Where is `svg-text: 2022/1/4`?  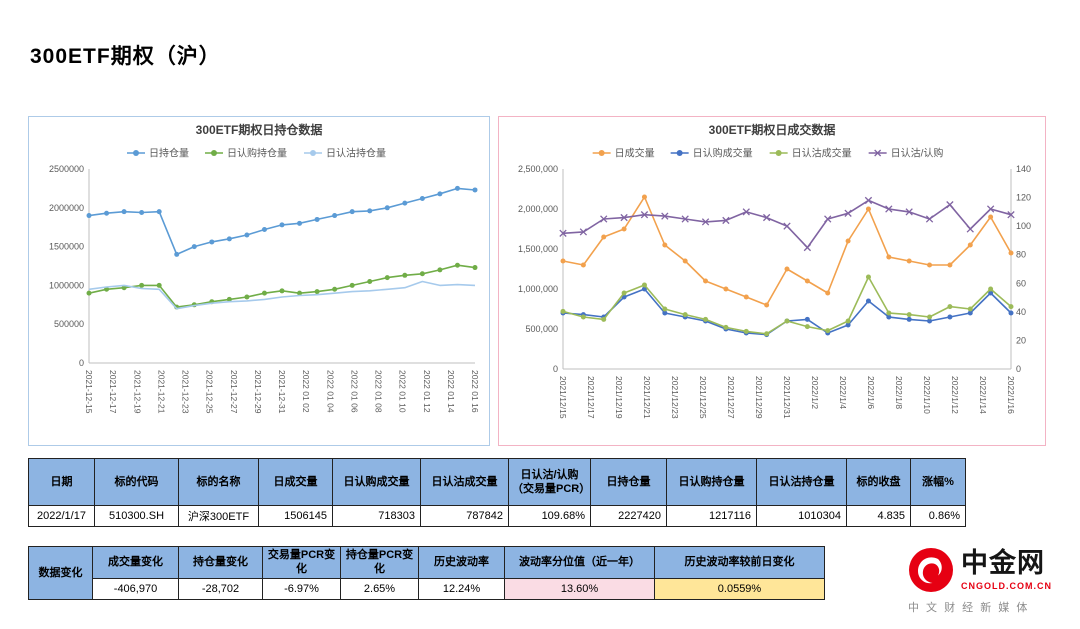
svg-text: 2022/1/4 is located at coordinates (843, 392).